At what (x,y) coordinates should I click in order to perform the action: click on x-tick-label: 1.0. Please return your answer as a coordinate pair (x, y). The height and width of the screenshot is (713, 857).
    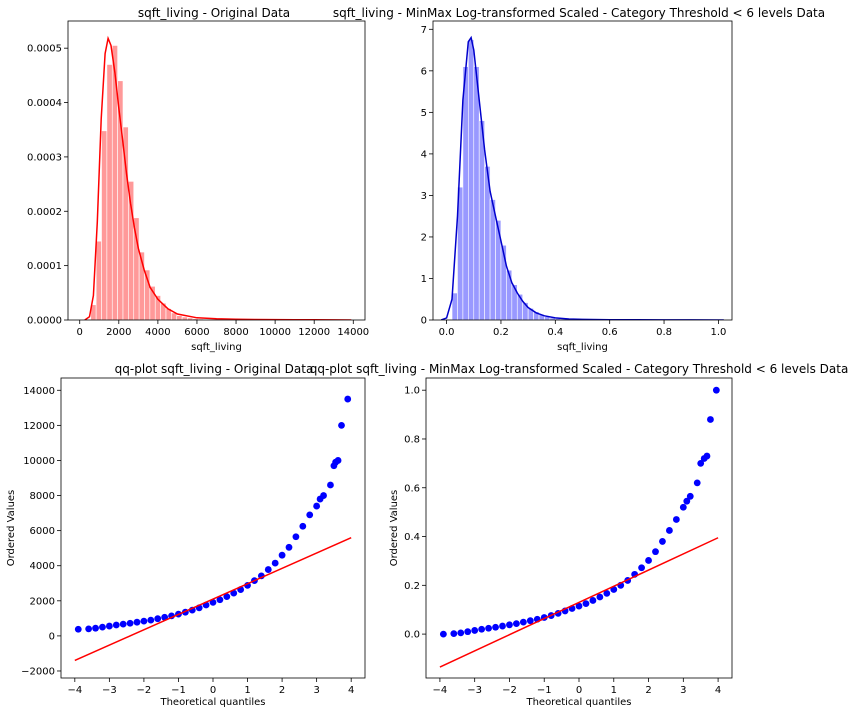
    Looking at the image, I should click on (718, 332).